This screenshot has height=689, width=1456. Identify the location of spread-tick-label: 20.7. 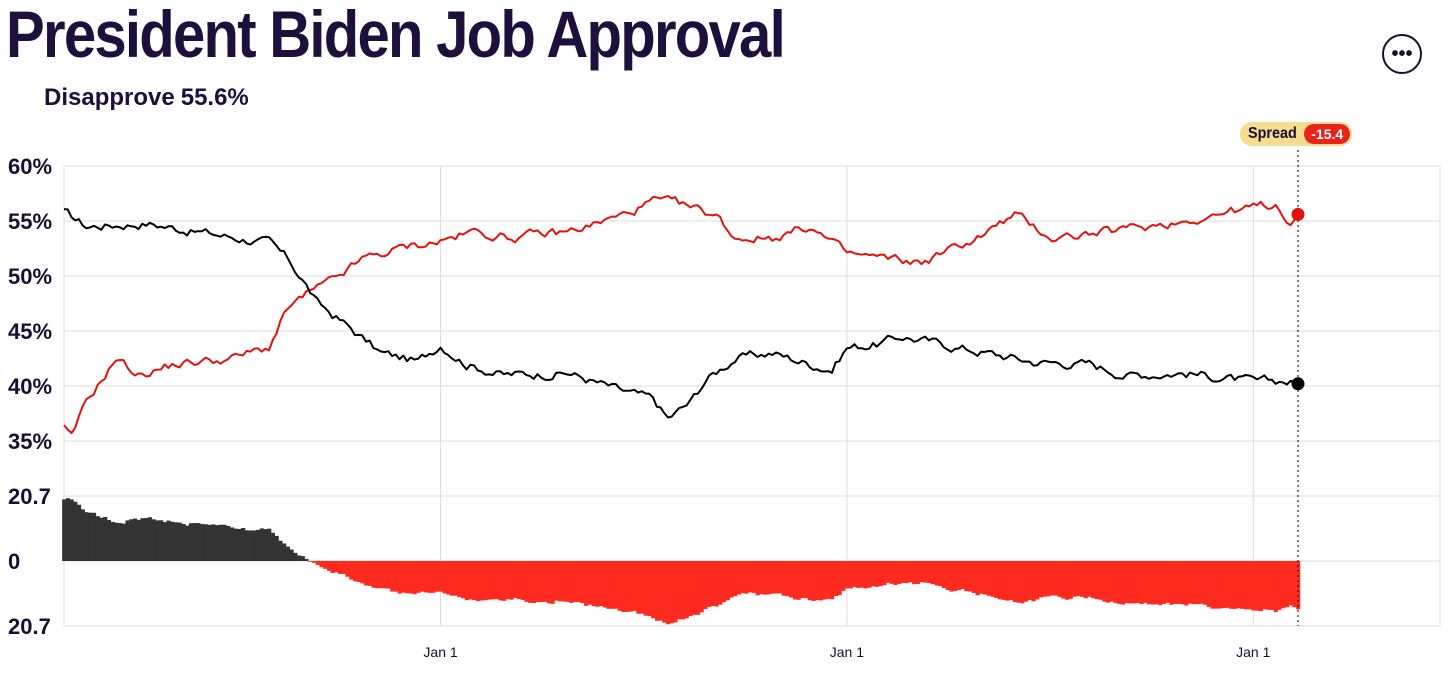
(29, 626).